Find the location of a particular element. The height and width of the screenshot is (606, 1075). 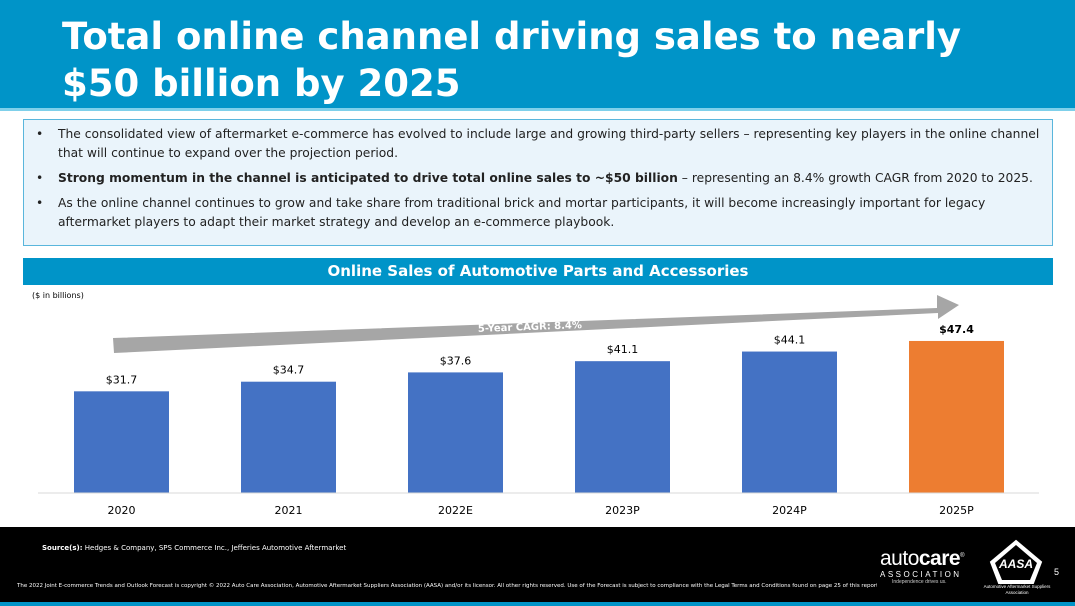

title-divider is located at coordinates (537, 109).